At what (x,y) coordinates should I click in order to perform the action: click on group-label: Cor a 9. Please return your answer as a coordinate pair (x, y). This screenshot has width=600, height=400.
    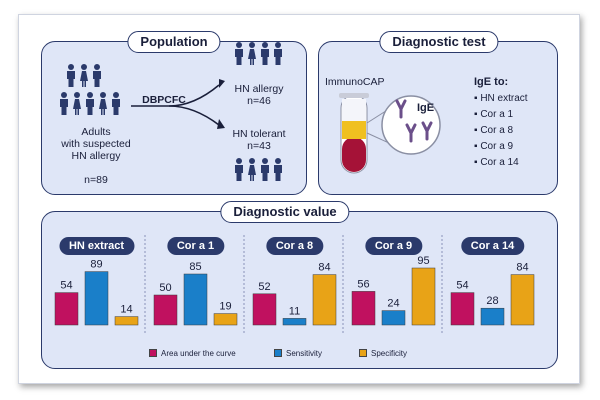
    Looking at the image, I should click on (393, 246).